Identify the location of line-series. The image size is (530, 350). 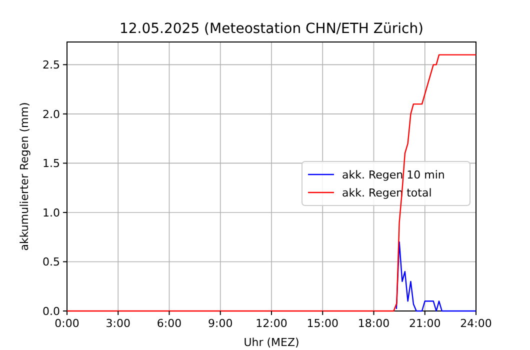
(436, 276).